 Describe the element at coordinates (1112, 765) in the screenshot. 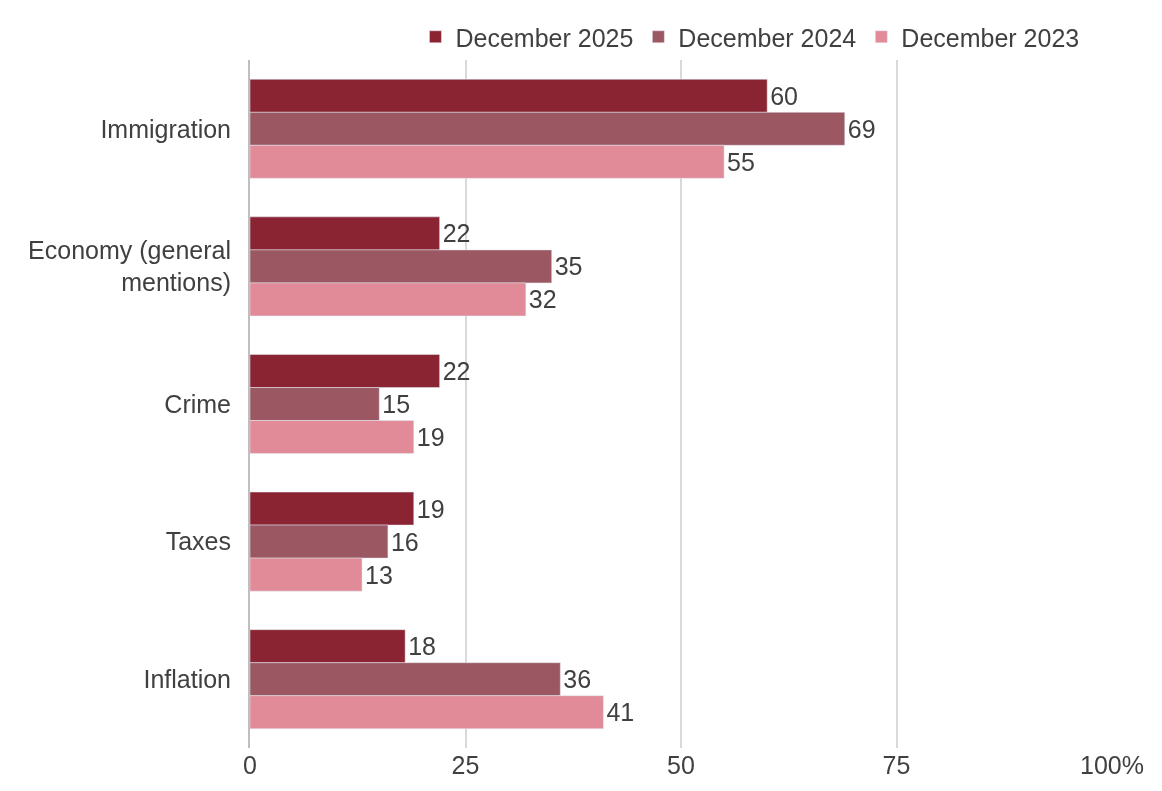

I see `x-tick-label: 100%` at that location.